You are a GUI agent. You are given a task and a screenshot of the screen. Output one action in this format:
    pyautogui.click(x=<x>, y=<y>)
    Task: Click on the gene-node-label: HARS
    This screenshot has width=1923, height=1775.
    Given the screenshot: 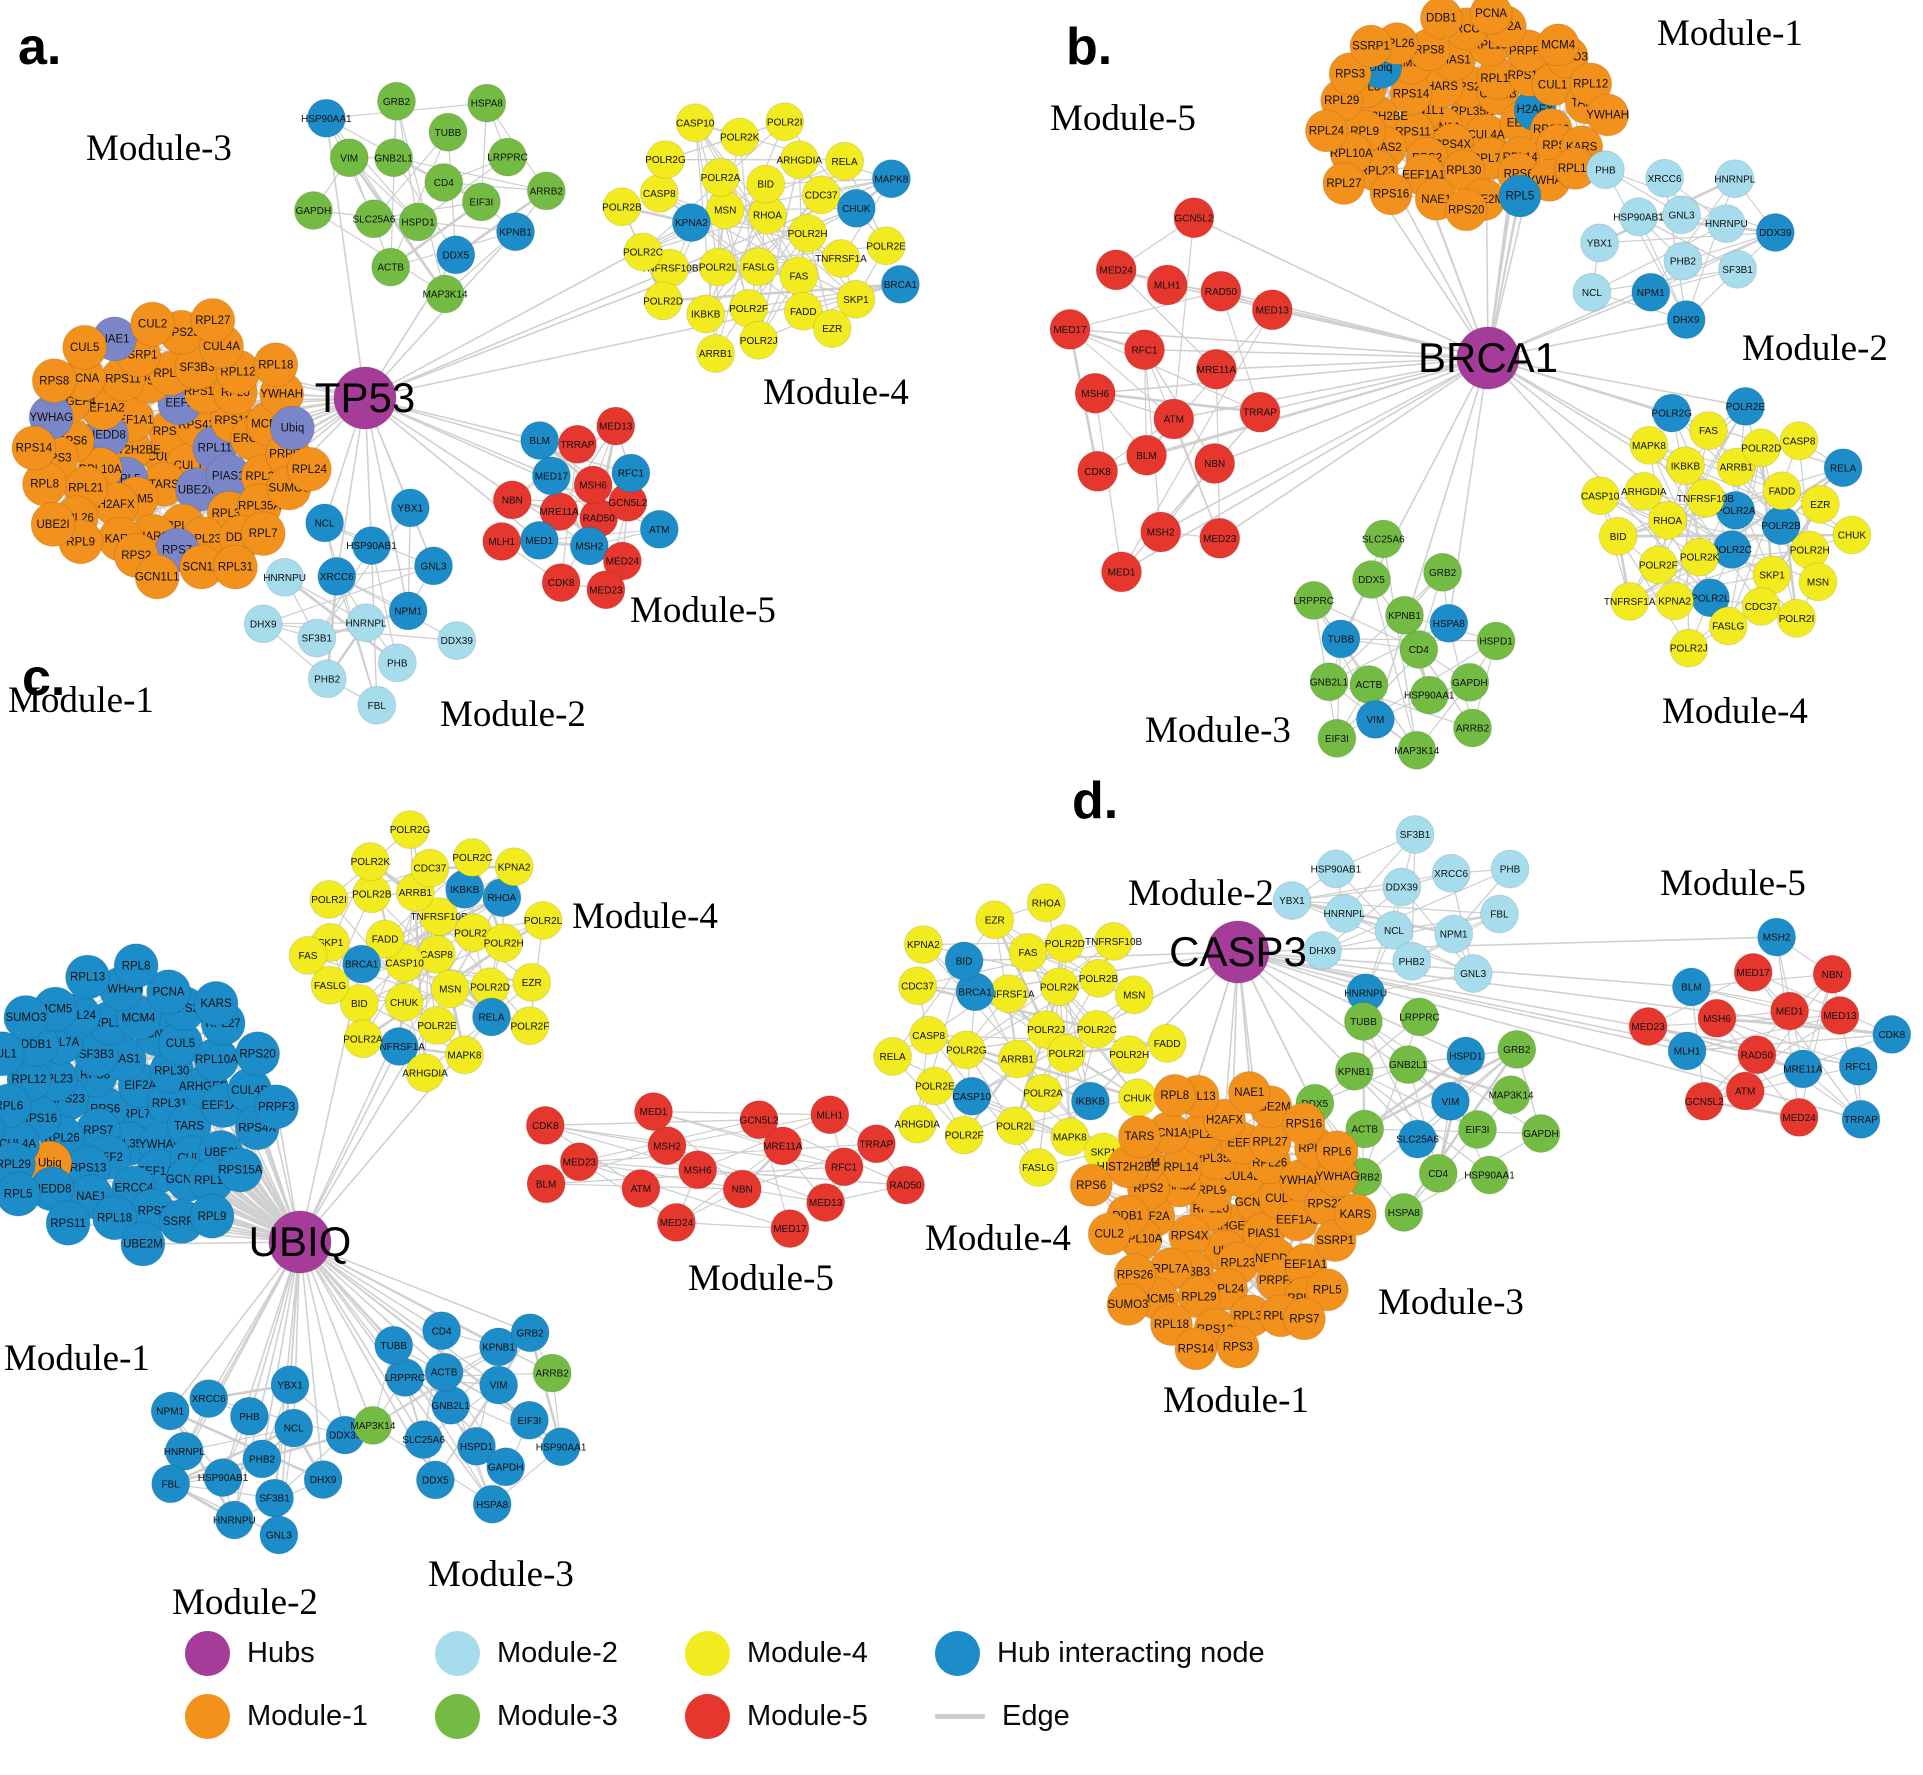 What is the action you would take?
    pyautogui.click(x=1442, y=87)
    